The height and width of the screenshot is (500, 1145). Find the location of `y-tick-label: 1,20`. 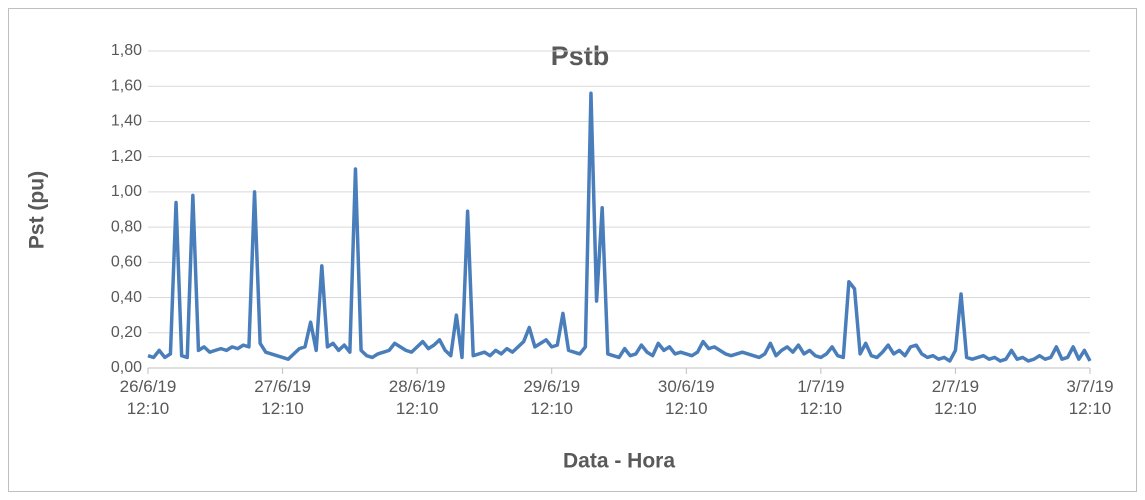

y-tick-label: 1,20 is located at coordinates (126, 156).